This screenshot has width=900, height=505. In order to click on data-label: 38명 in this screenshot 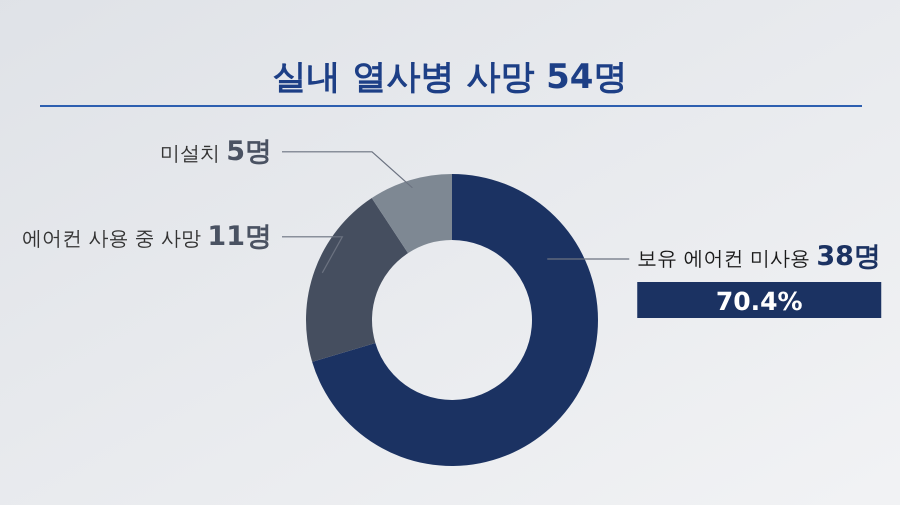, I will do `click(848, 256)`.